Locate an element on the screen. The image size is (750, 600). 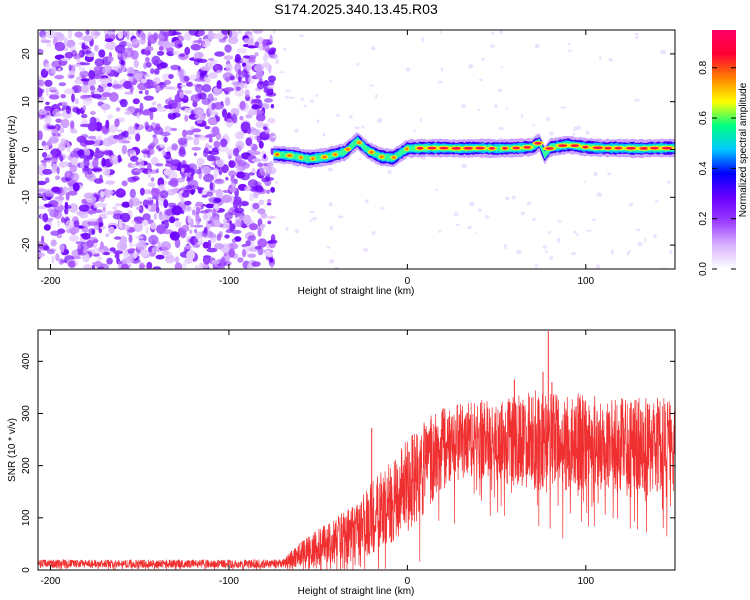
snr-x-tick-label: -200 is located at coordinates (50, 581).